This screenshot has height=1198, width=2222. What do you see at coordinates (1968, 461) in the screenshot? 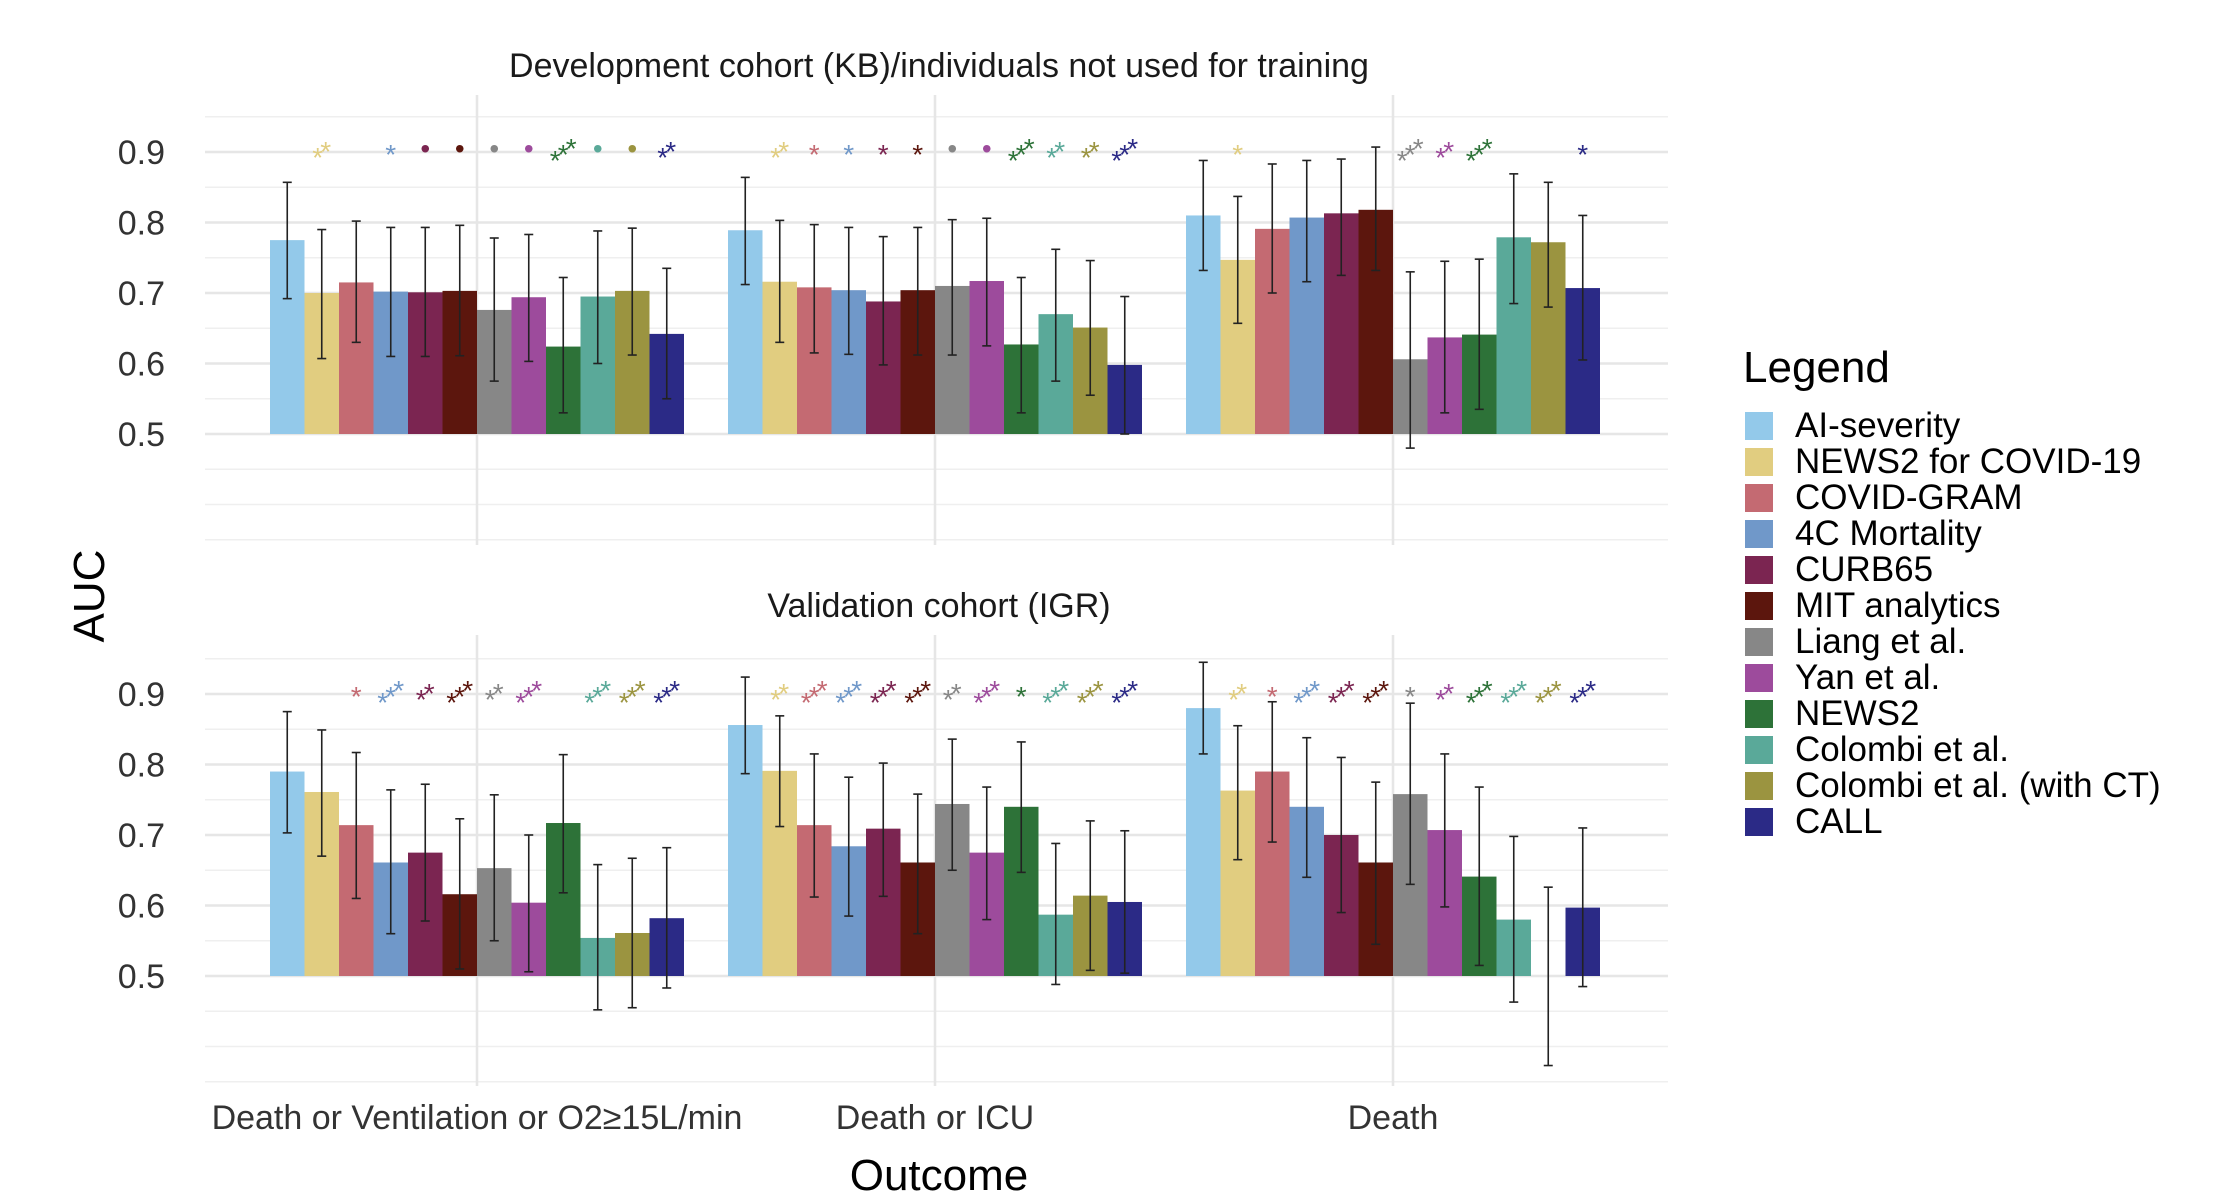
I see `legend-label: NEWS2 for COVID-19` at bounding box center [1968, 461].